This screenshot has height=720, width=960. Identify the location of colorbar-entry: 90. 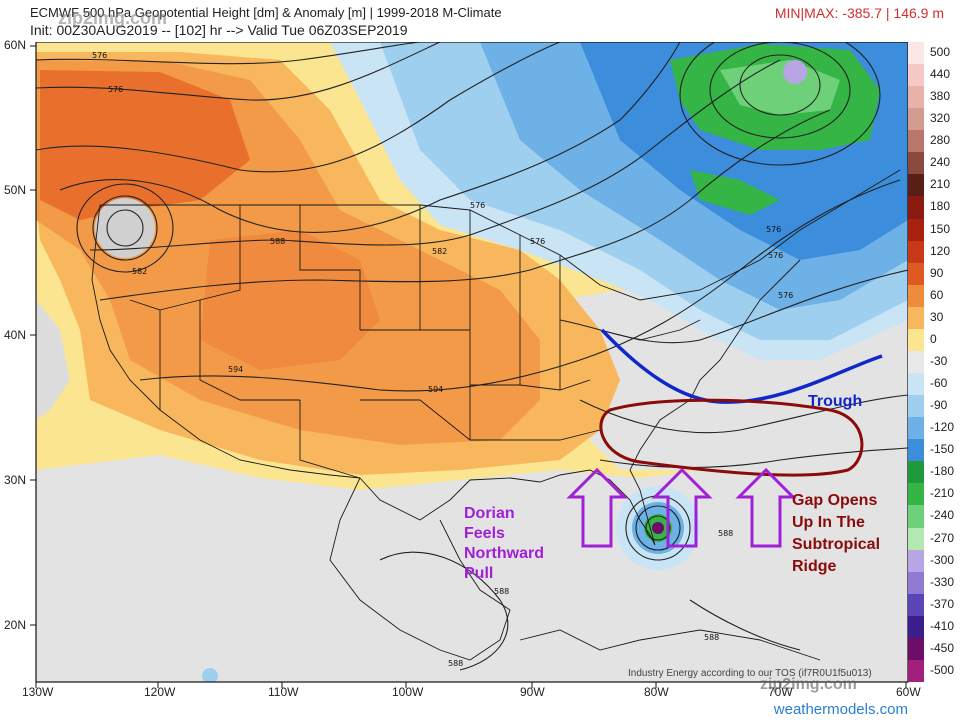
(934, 273).